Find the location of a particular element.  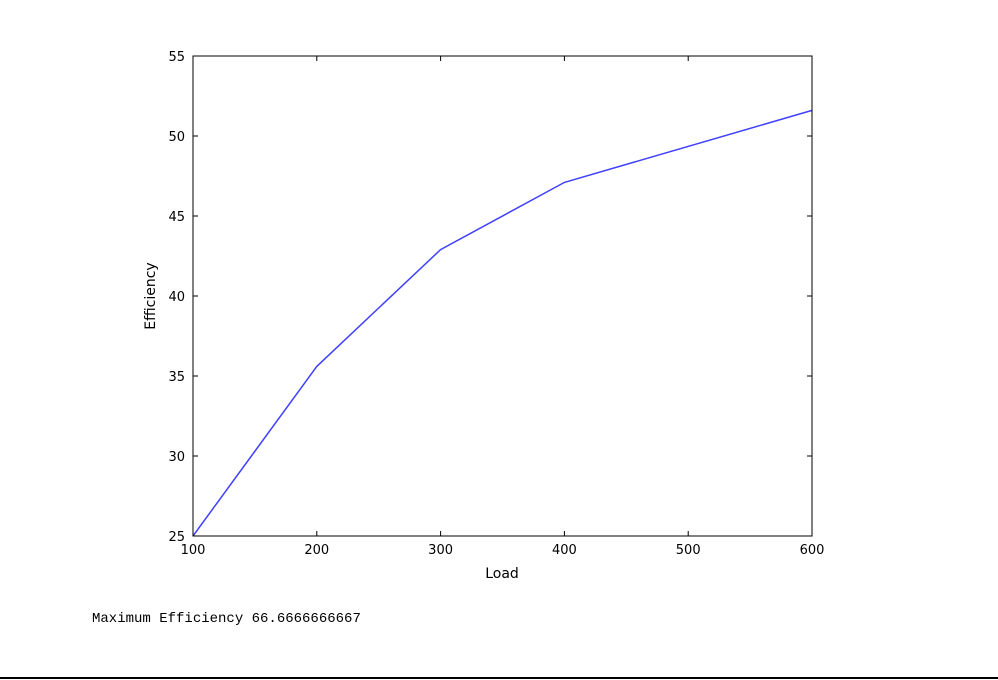

x-tick-label: 500 is located at coordinates (688, 550).